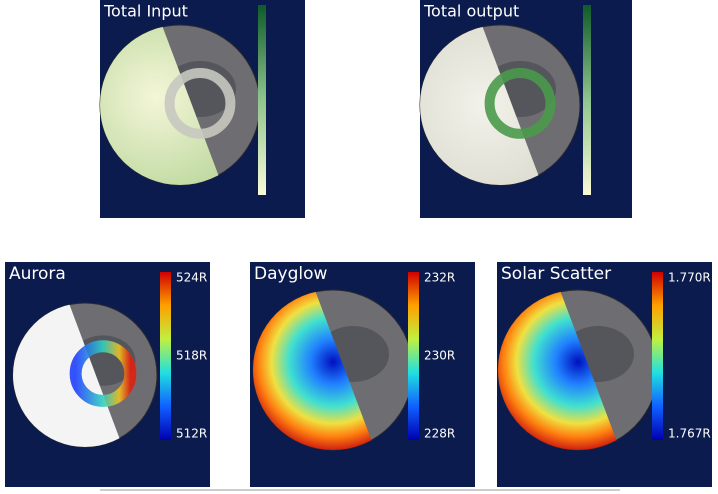 Image resolution: width=718 pixels, height=494 pixels. I want to click on panel-title: Total Input, so click(145, 11).